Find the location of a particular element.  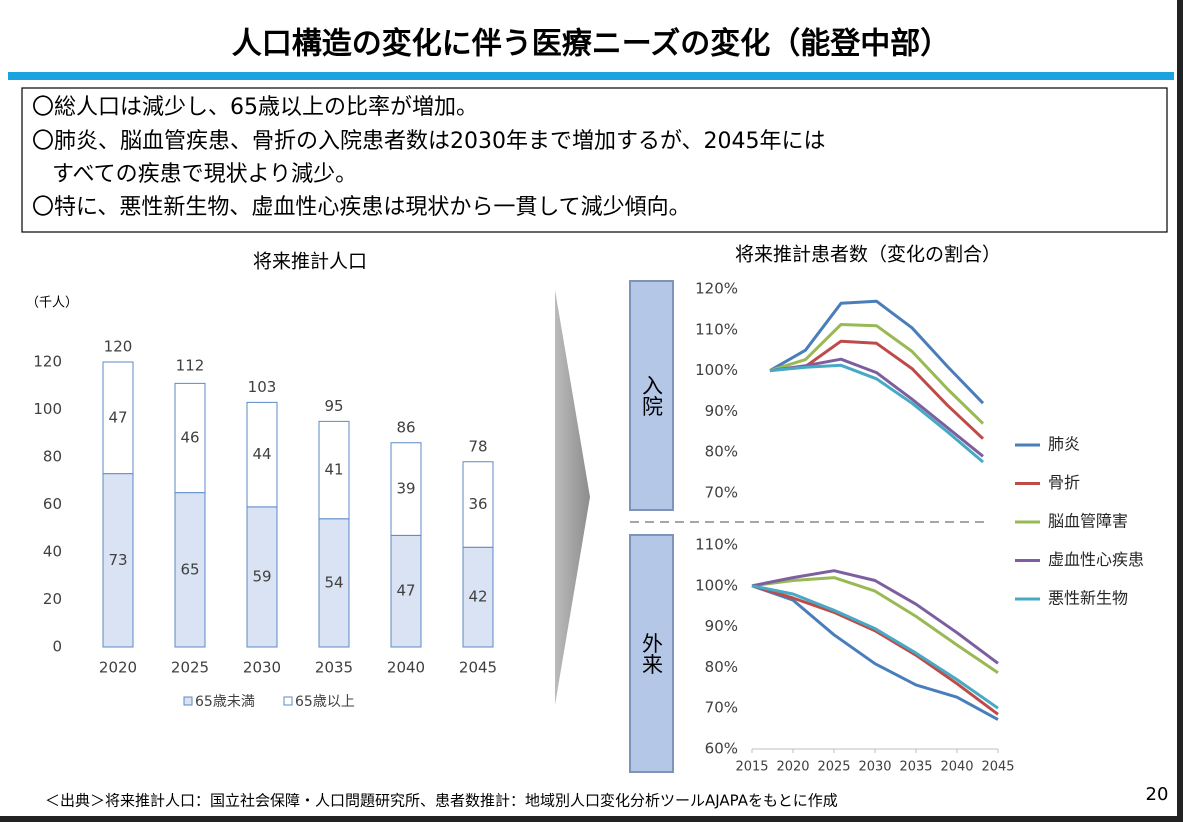

y-tick-label: 40 is located at coordinates (52, 552).